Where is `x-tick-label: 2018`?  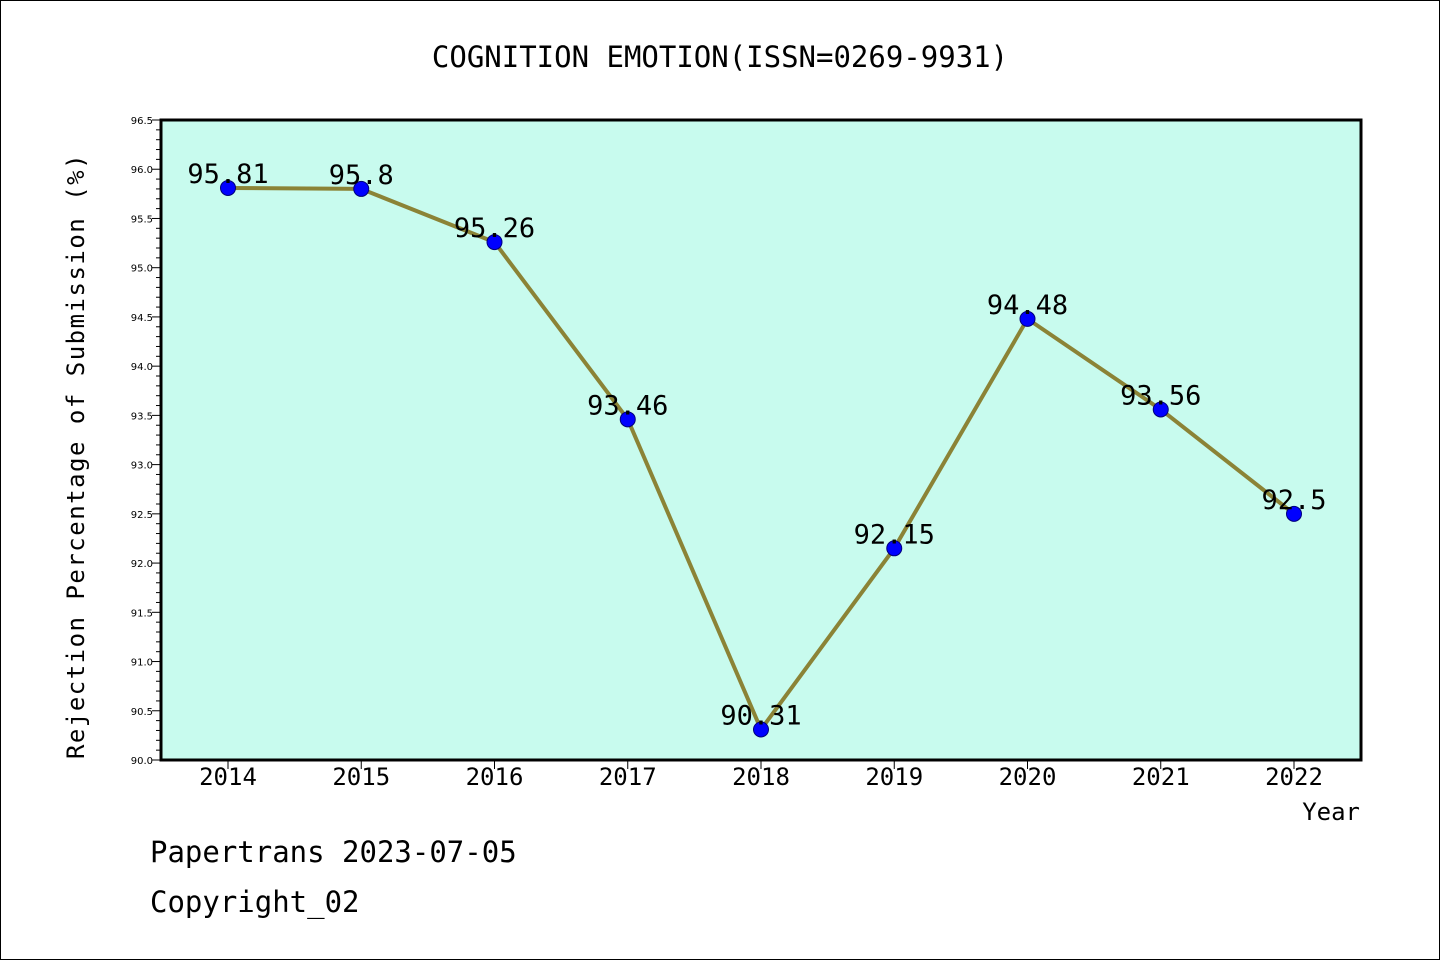 x-tick-label: 2018 is located at coordinates (761, 777).